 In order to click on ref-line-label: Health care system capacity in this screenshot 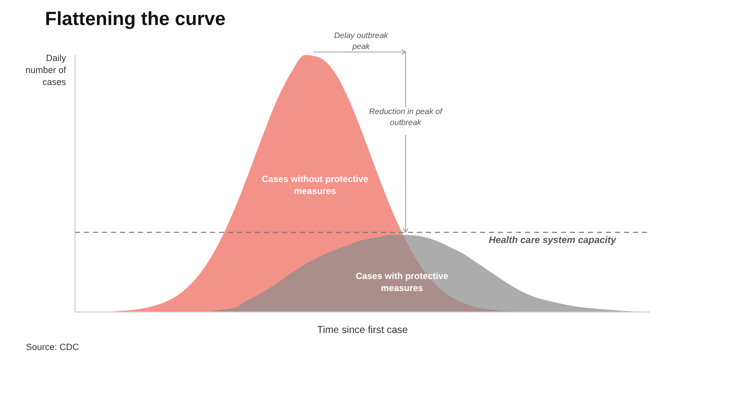, I will do `click(552, 240)`.